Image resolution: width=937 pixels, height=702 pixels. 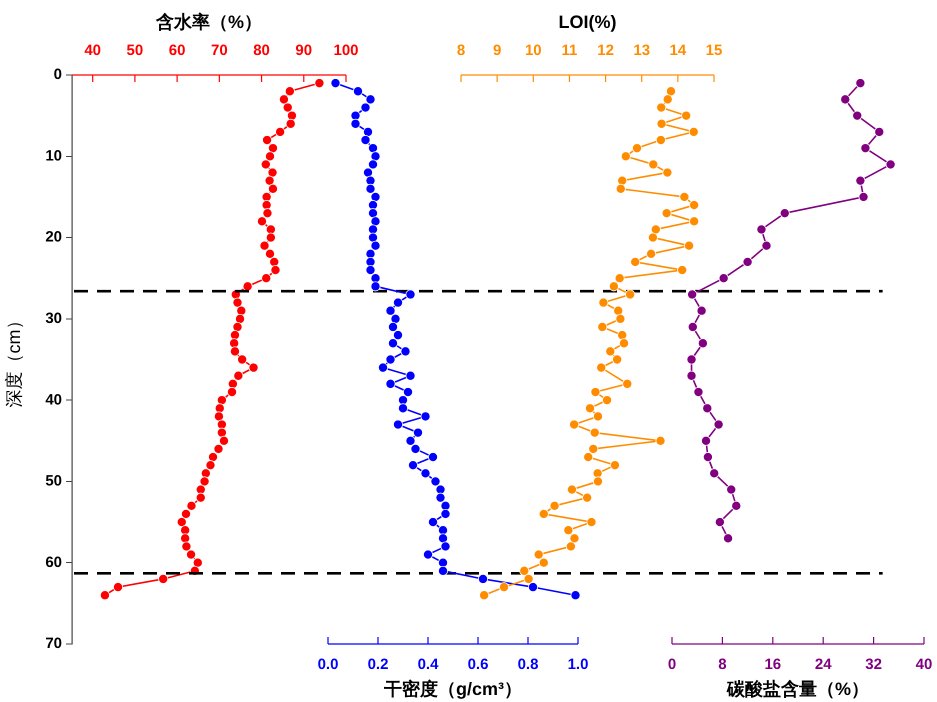 What do you see at coordinates (378, 665) in the screenshot?
I see `x-tick-label: 0.2` at bounding box center [378, 665].